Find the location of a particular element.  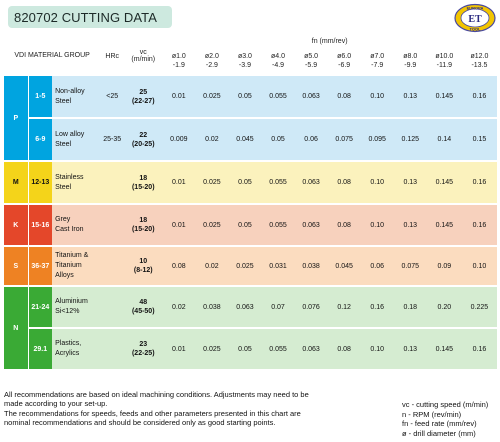

material-name: Plastics, Acrylics is located at coordinates (76, 349).